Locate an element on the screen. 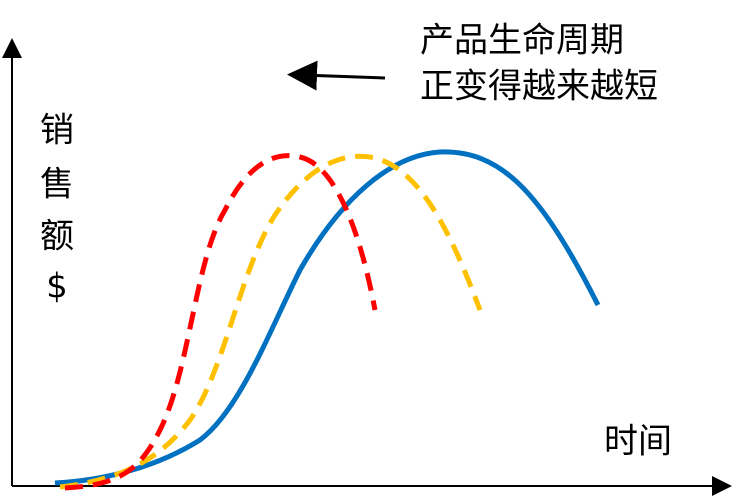  y-axis-label: 销 is located at coordinates (57, 131).